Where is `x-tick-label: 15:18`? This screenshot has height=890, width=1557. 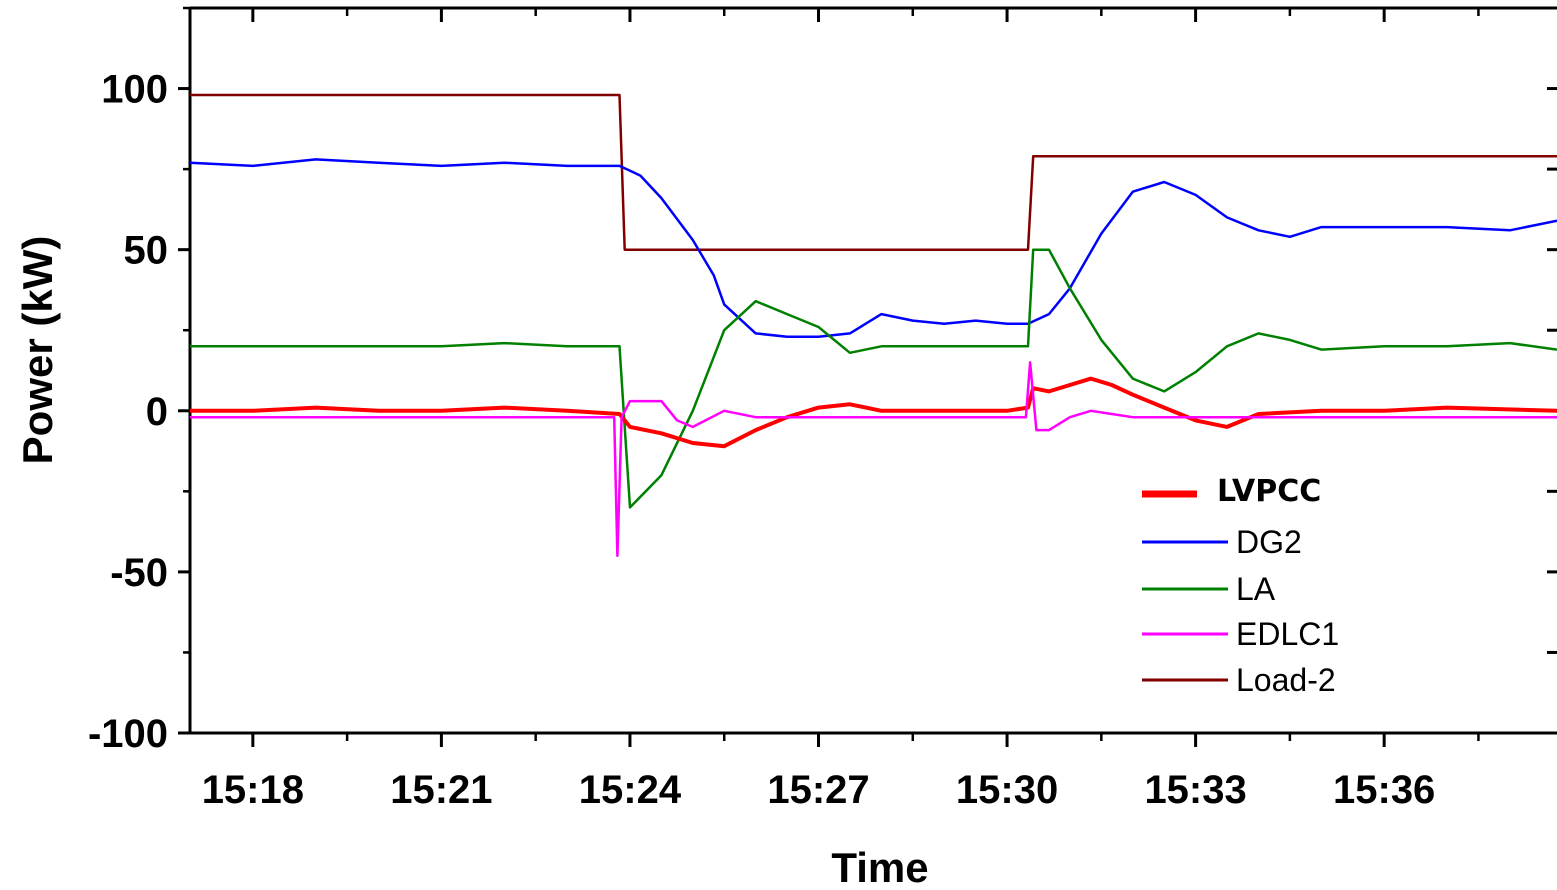 x-tick-label: 15:18 is located at coordinates (253, 790).